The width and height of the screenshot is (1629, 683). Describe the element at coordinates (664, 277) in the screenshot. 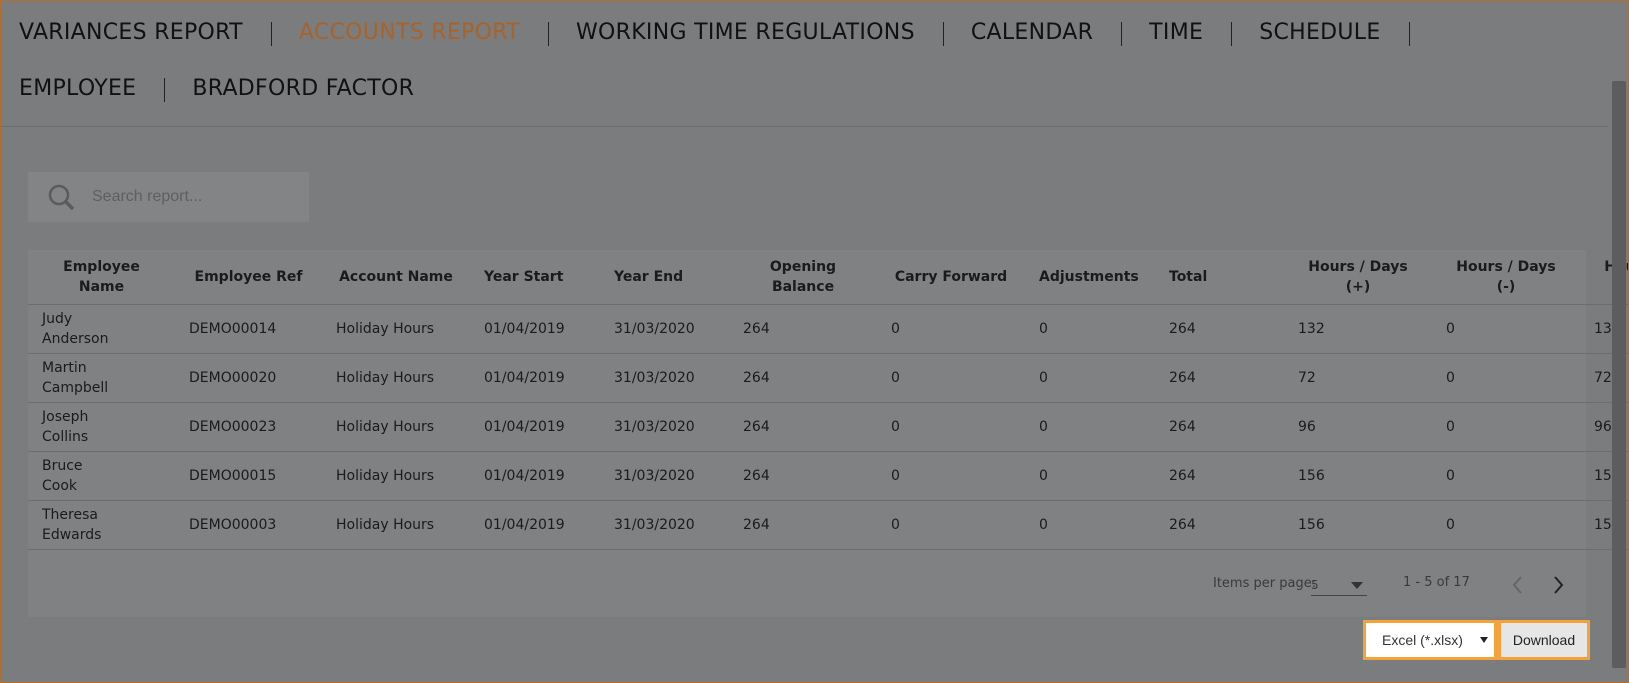

I see `column-header: Year End` at that location.